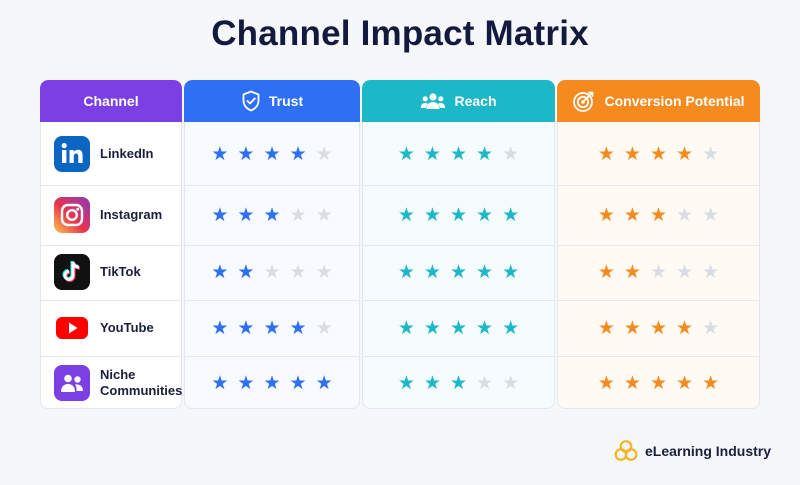 This screenshot has width=800, height=485. What do you see at coordinates (72, 215) in the screenshot?
I see `instagram-logo-icon` at bounding box center [72, 215].